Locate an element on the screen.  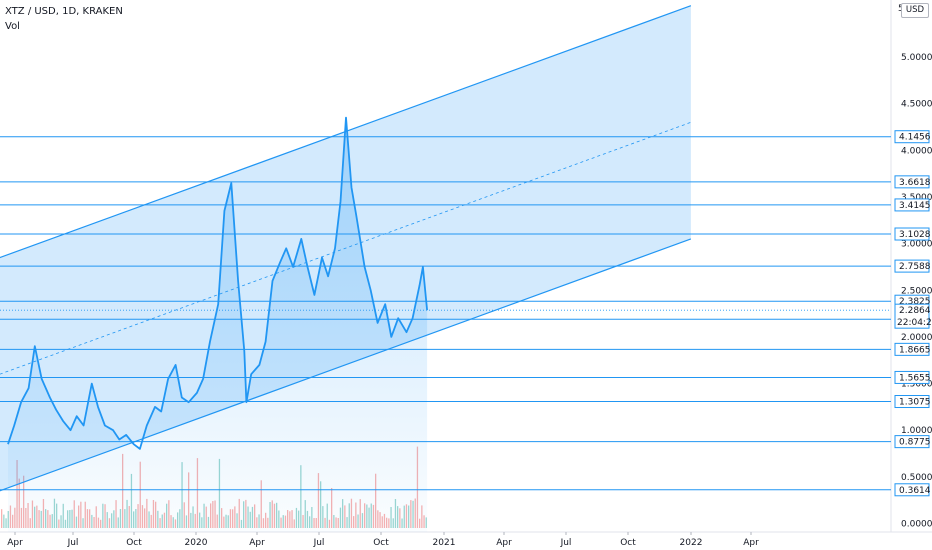
chart-legend: XTZ / USD, 1D, KRAKEN Vol is located at coordinates (64, 19).